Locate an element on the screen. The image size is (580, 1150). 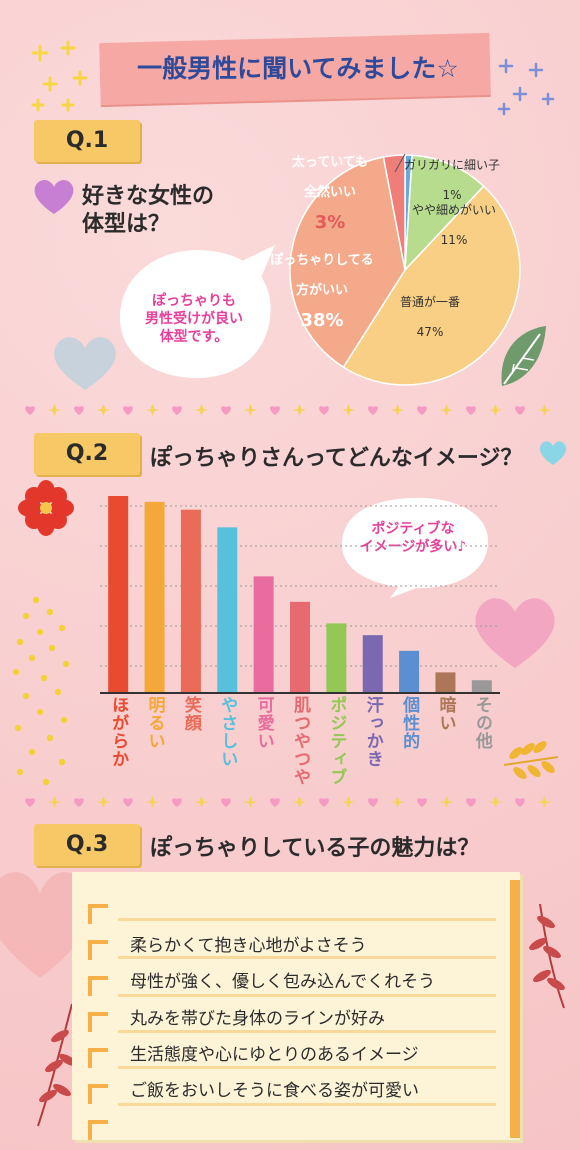
q1-question-line2: 体型は？ is located at coordinates (126, 224).